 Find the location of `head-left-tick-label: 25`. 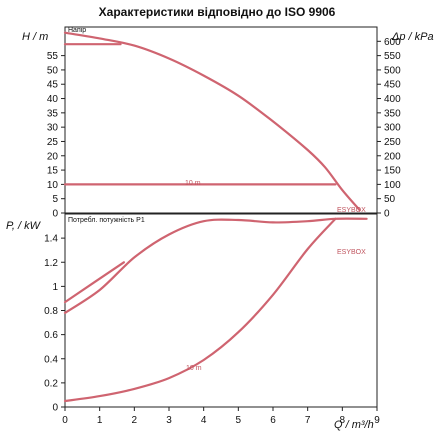

head-left-tick-label: 25 is located at coordinates (53, 142).